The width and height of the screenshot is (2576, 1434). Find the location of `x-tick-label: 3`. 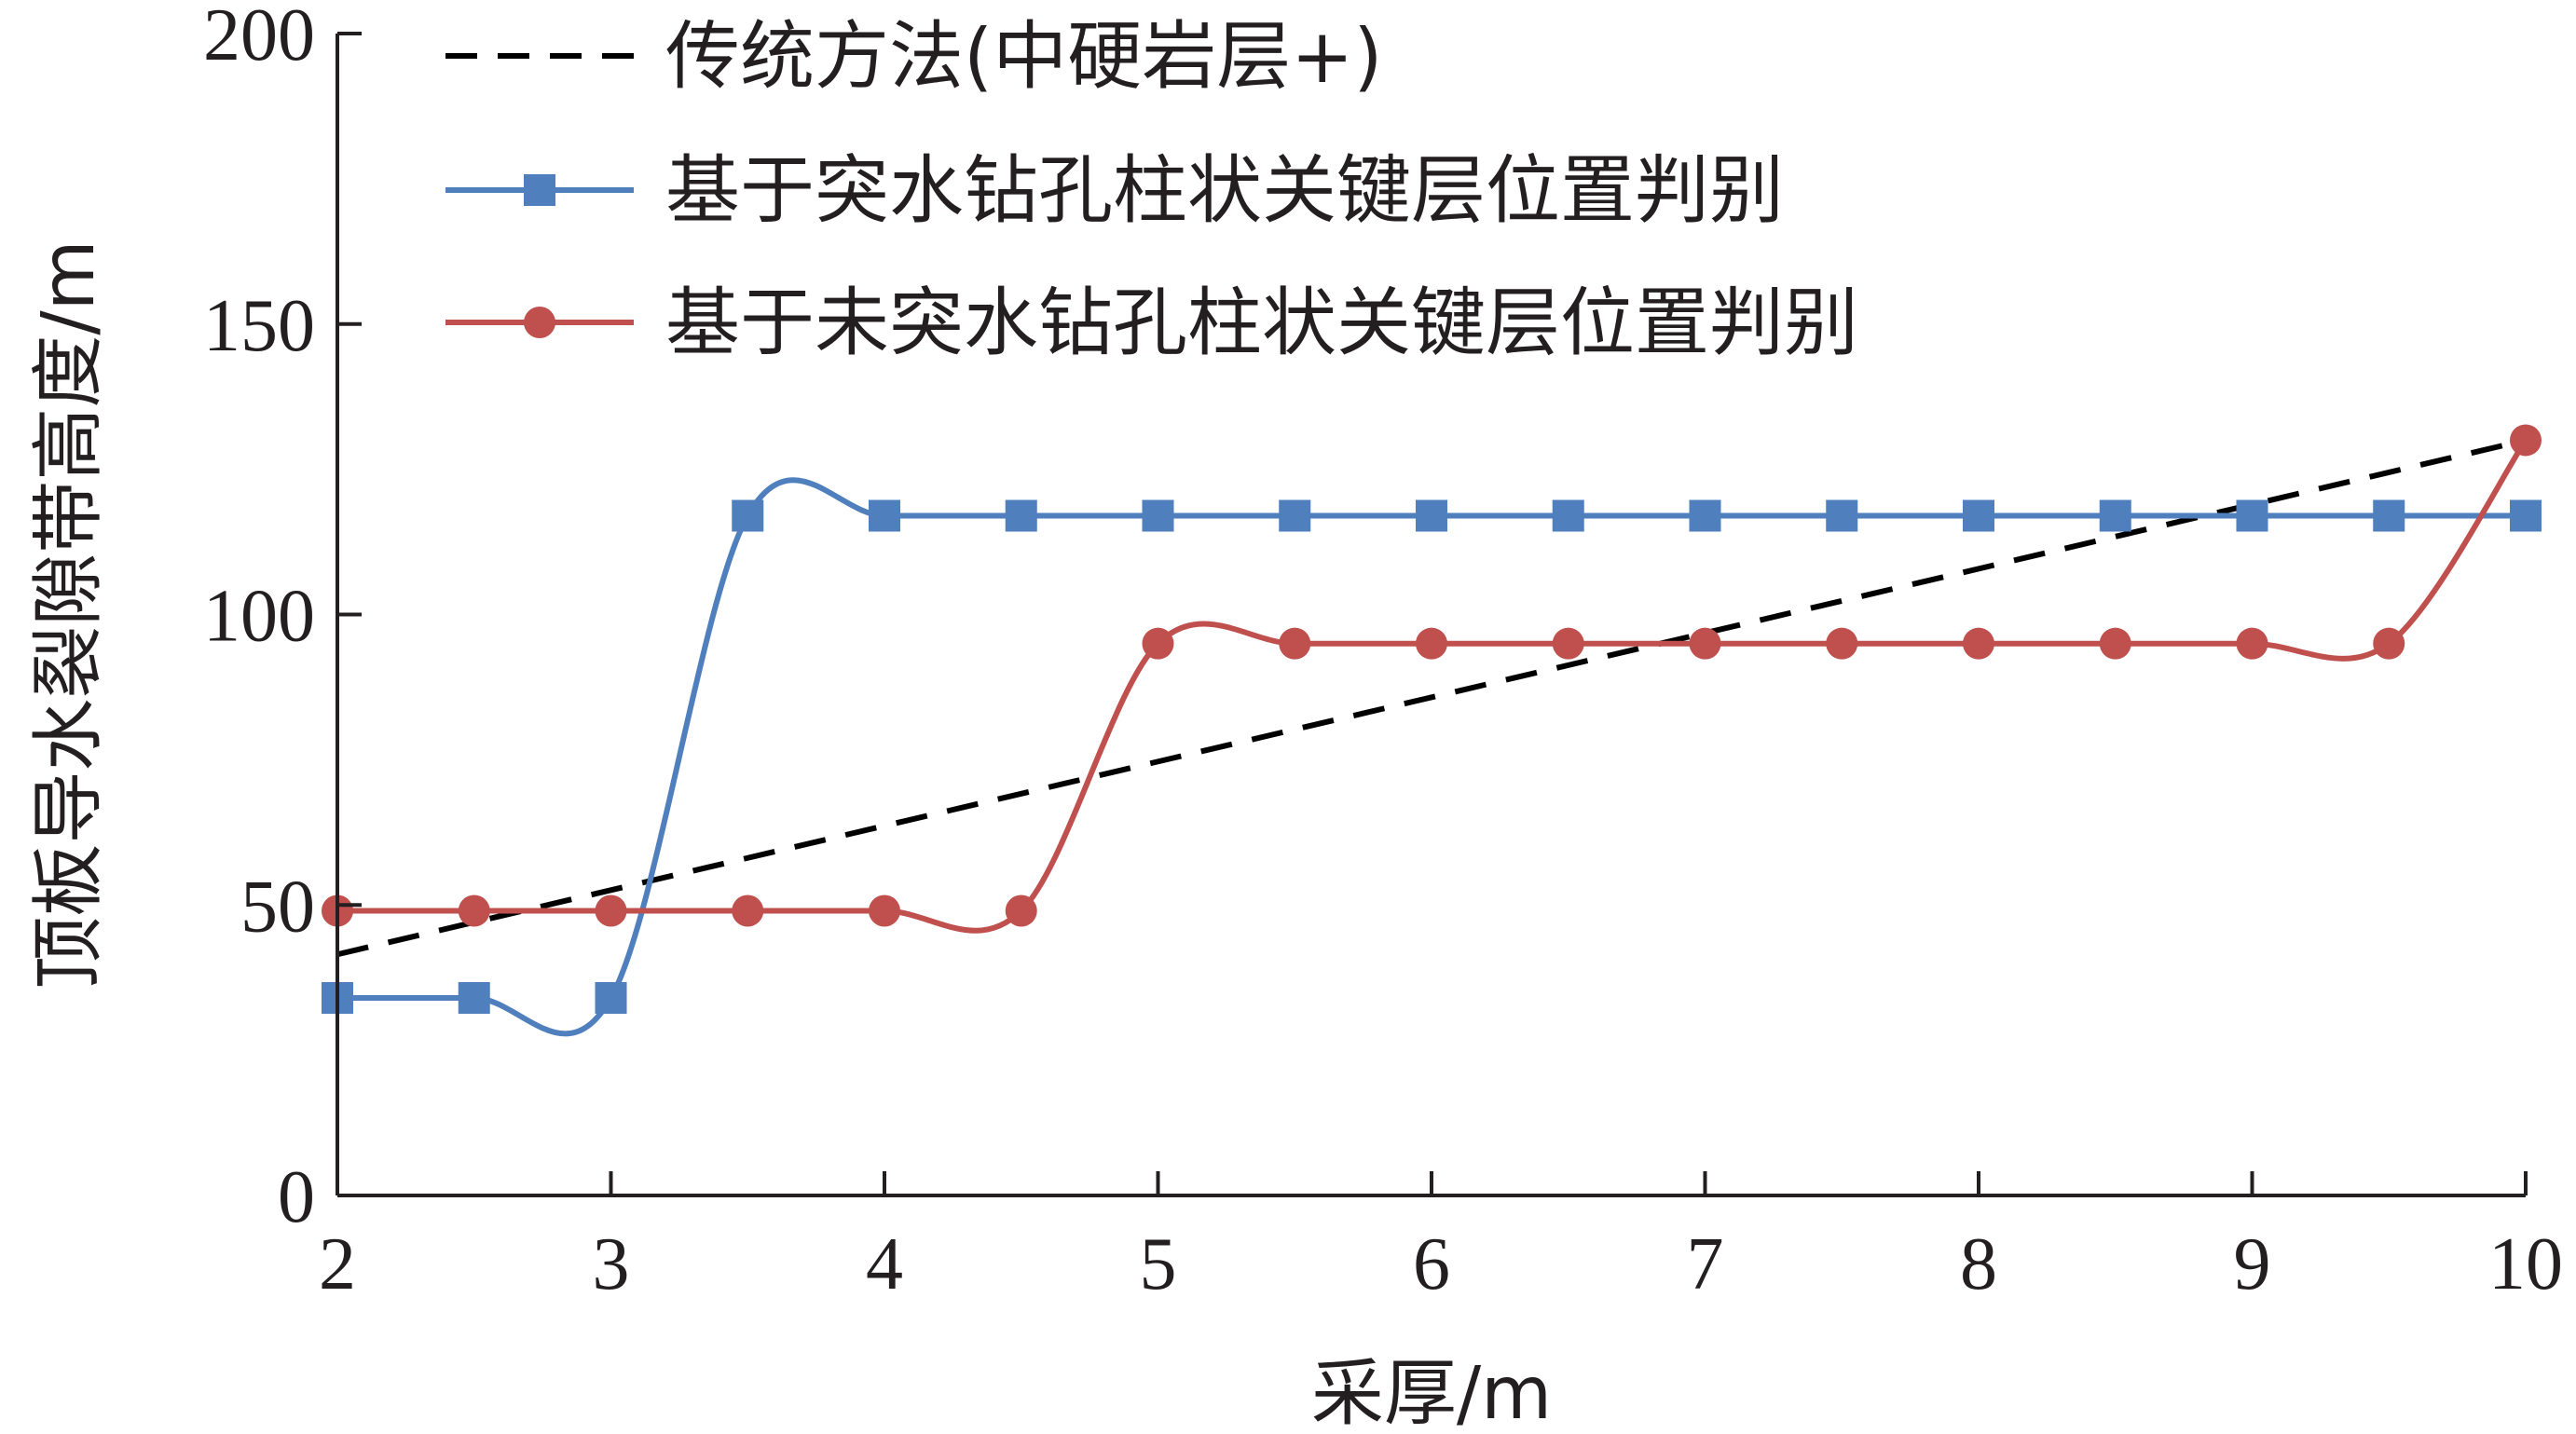

x-tick-label: 3 is located at coordinates (611, 1264).